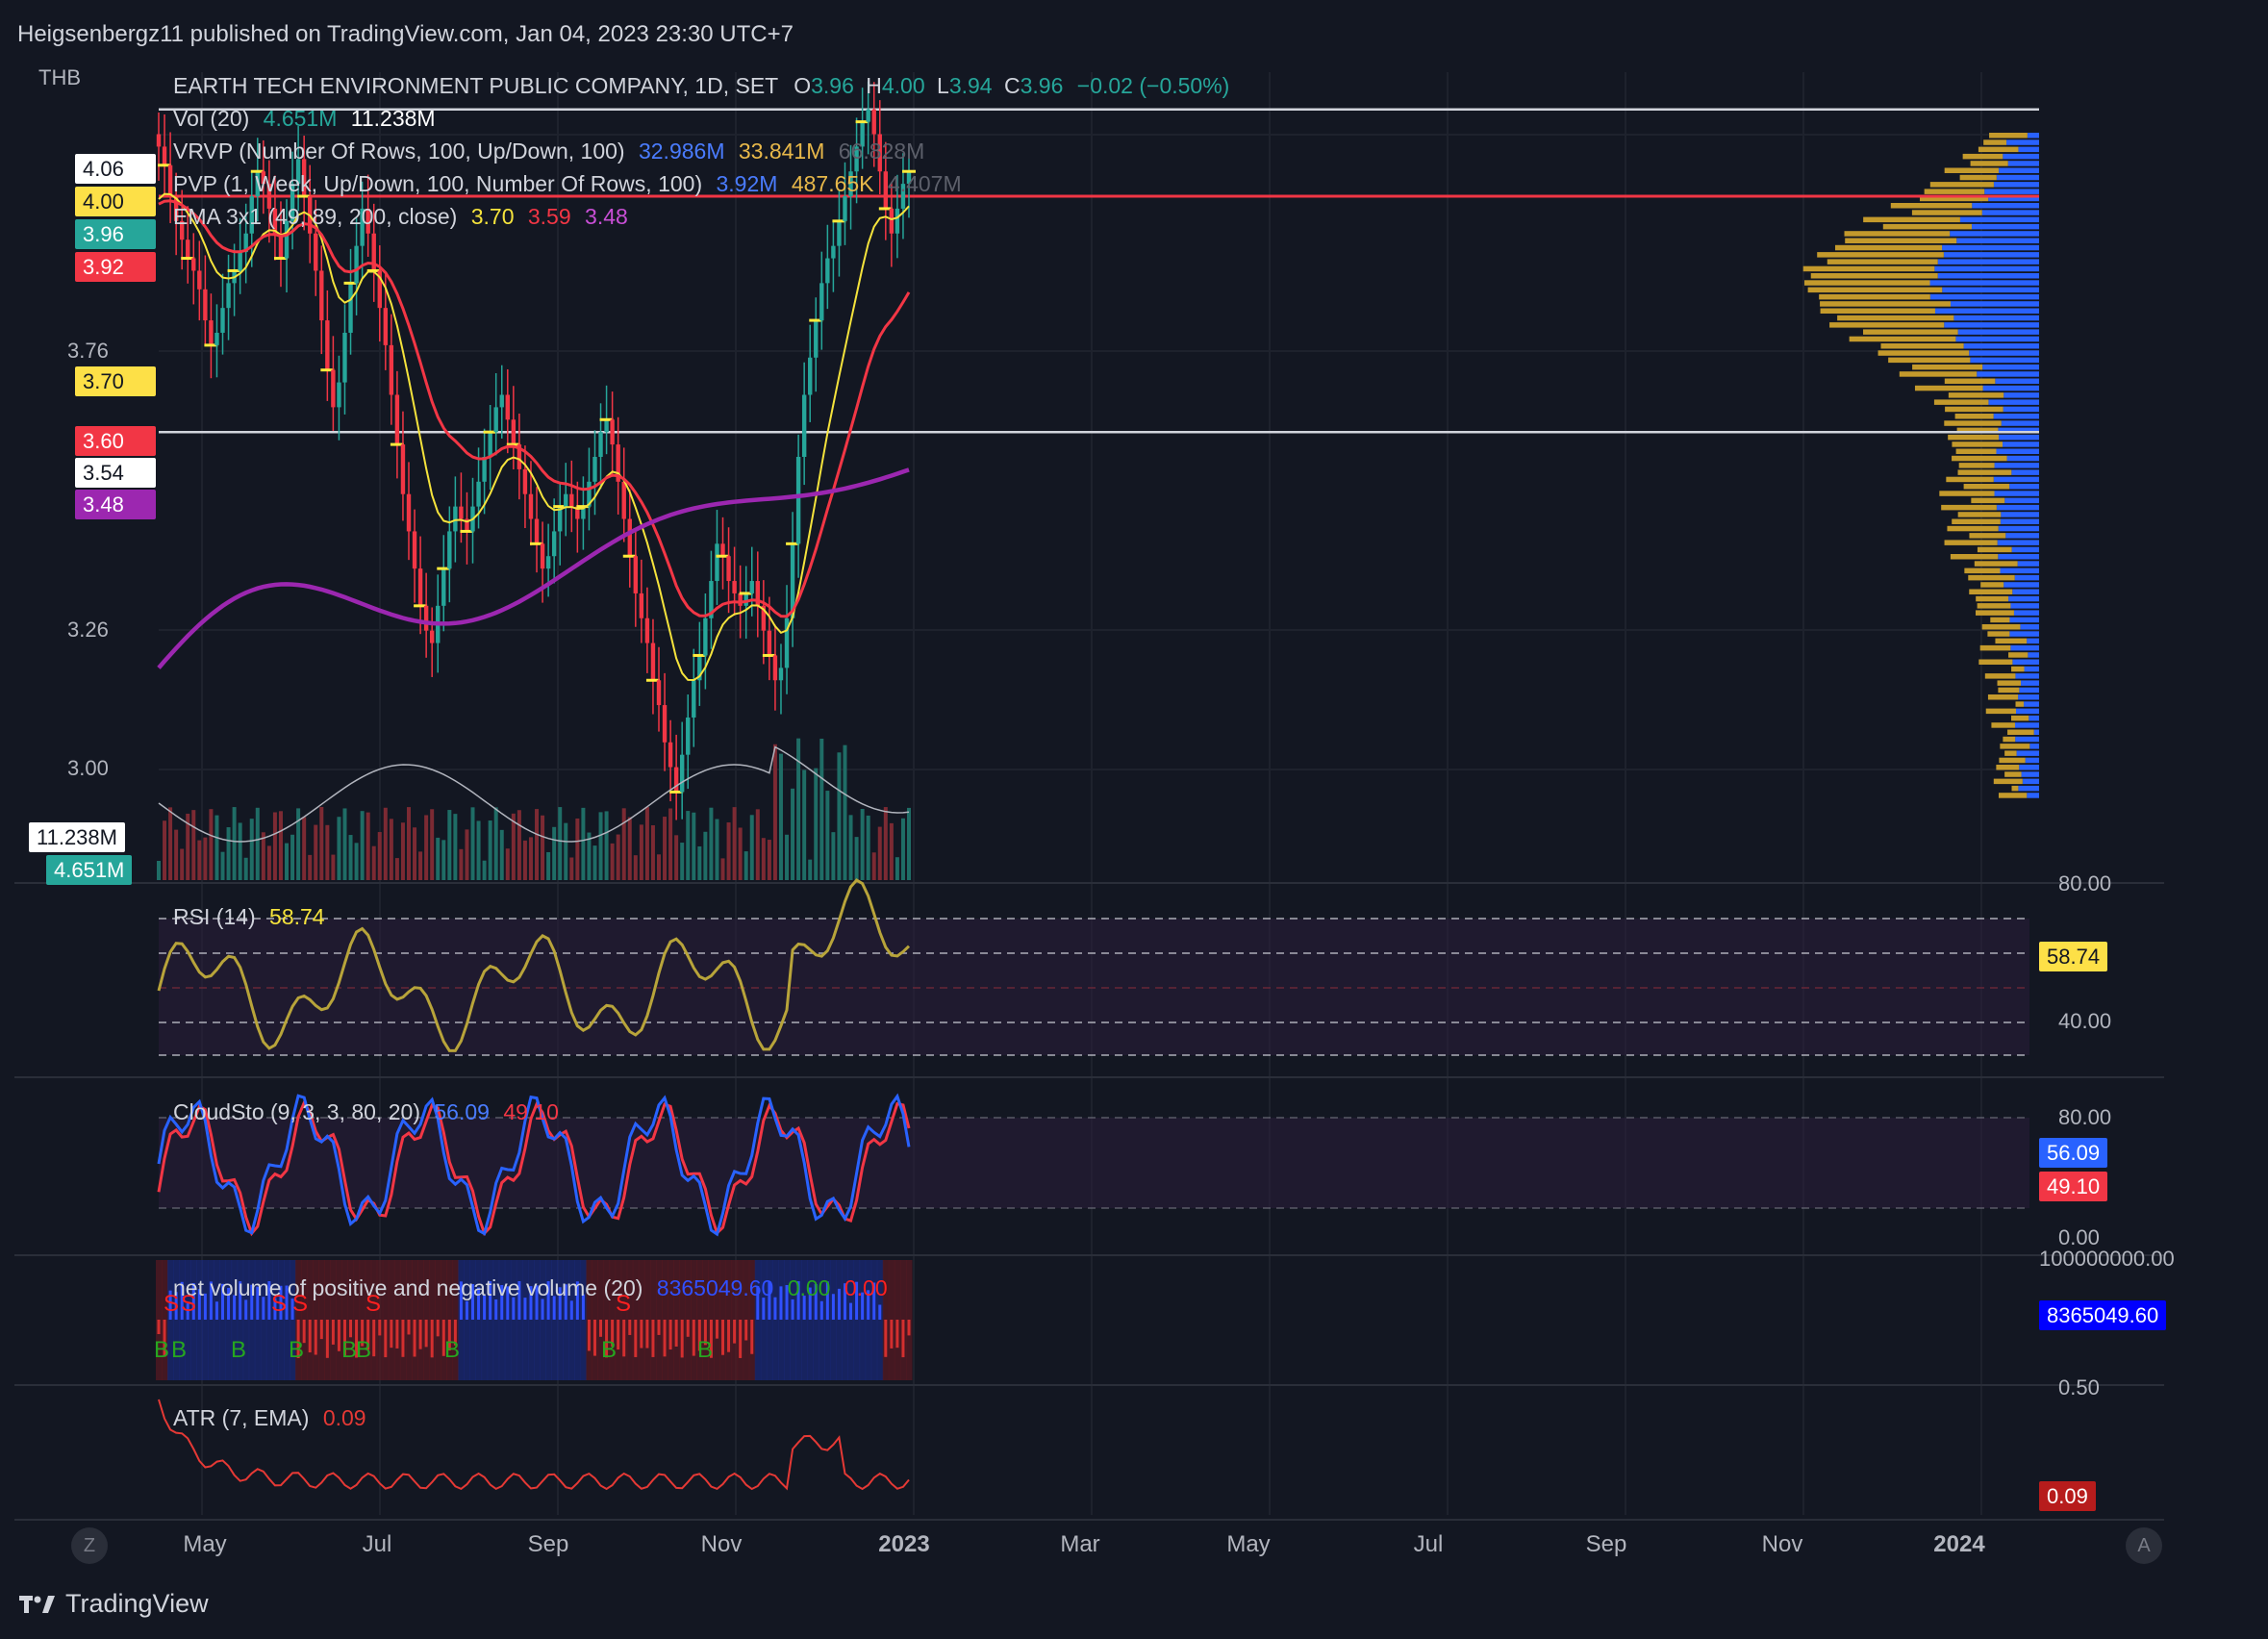 Image resolution: width=2268 pixels, height=1639 pixels. I want to click on vrvp-down-value: 33.841M, so click(782, 151).